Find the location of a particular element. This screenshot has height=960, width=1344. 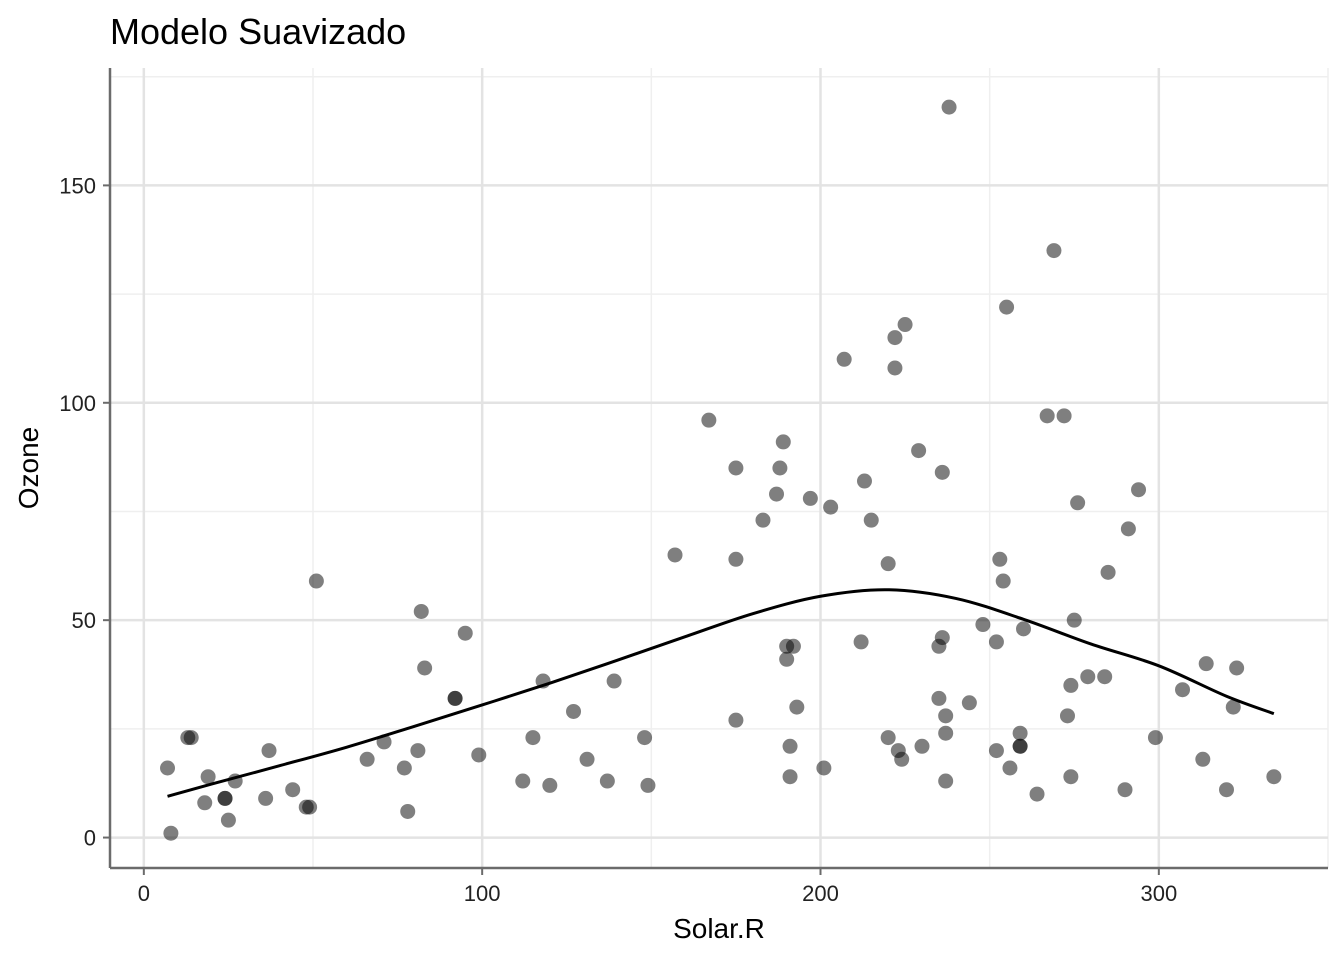

y-tick-label: 50 is located at coordinates (84, 620).